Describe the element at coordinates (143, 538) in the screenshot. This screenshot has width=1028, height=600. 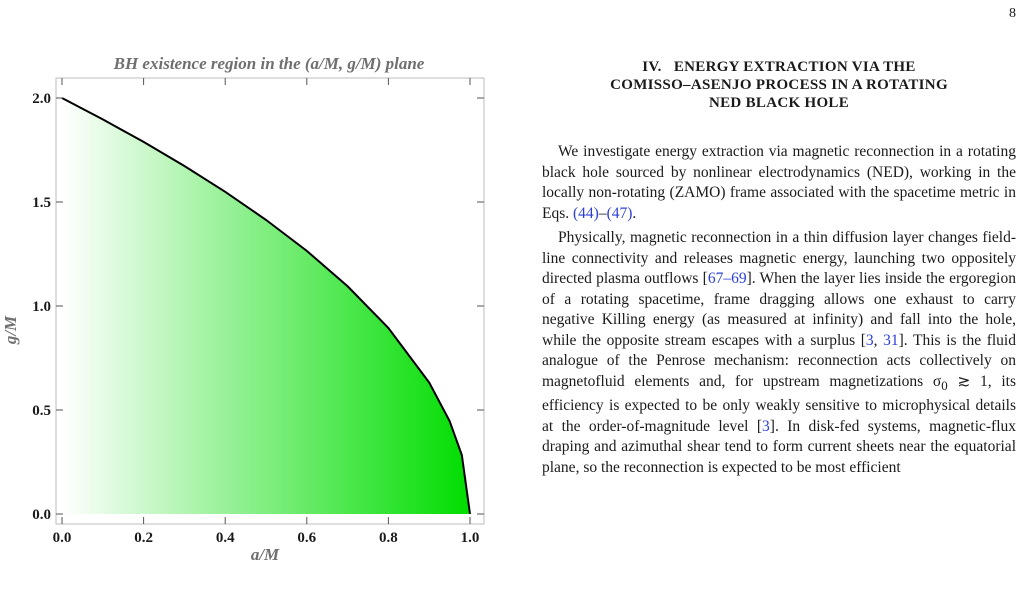
I see `x-tick-label: 0.2` at that location.